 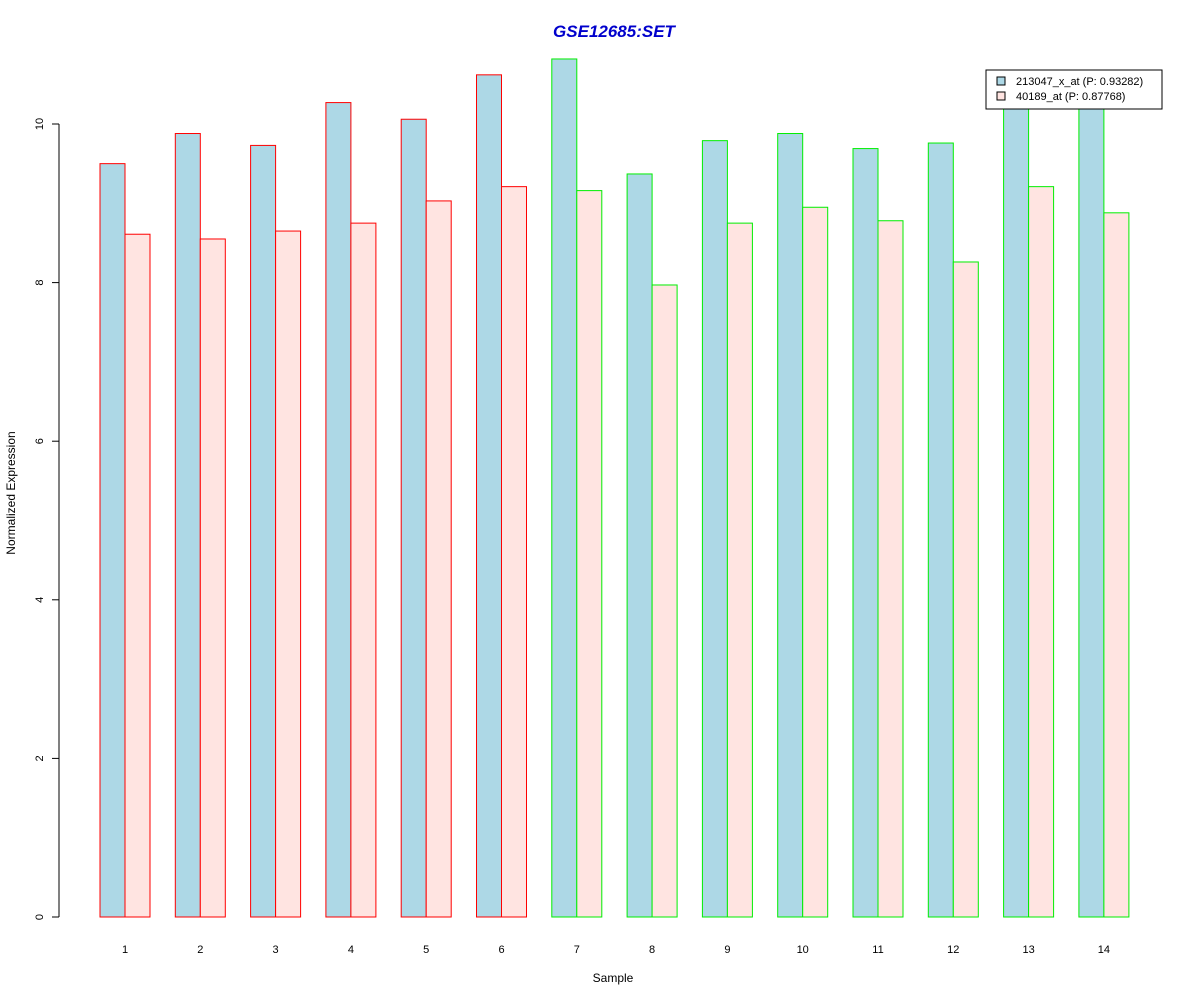 I want to click on x-tick-label: 5, so click(x=426, y=950).